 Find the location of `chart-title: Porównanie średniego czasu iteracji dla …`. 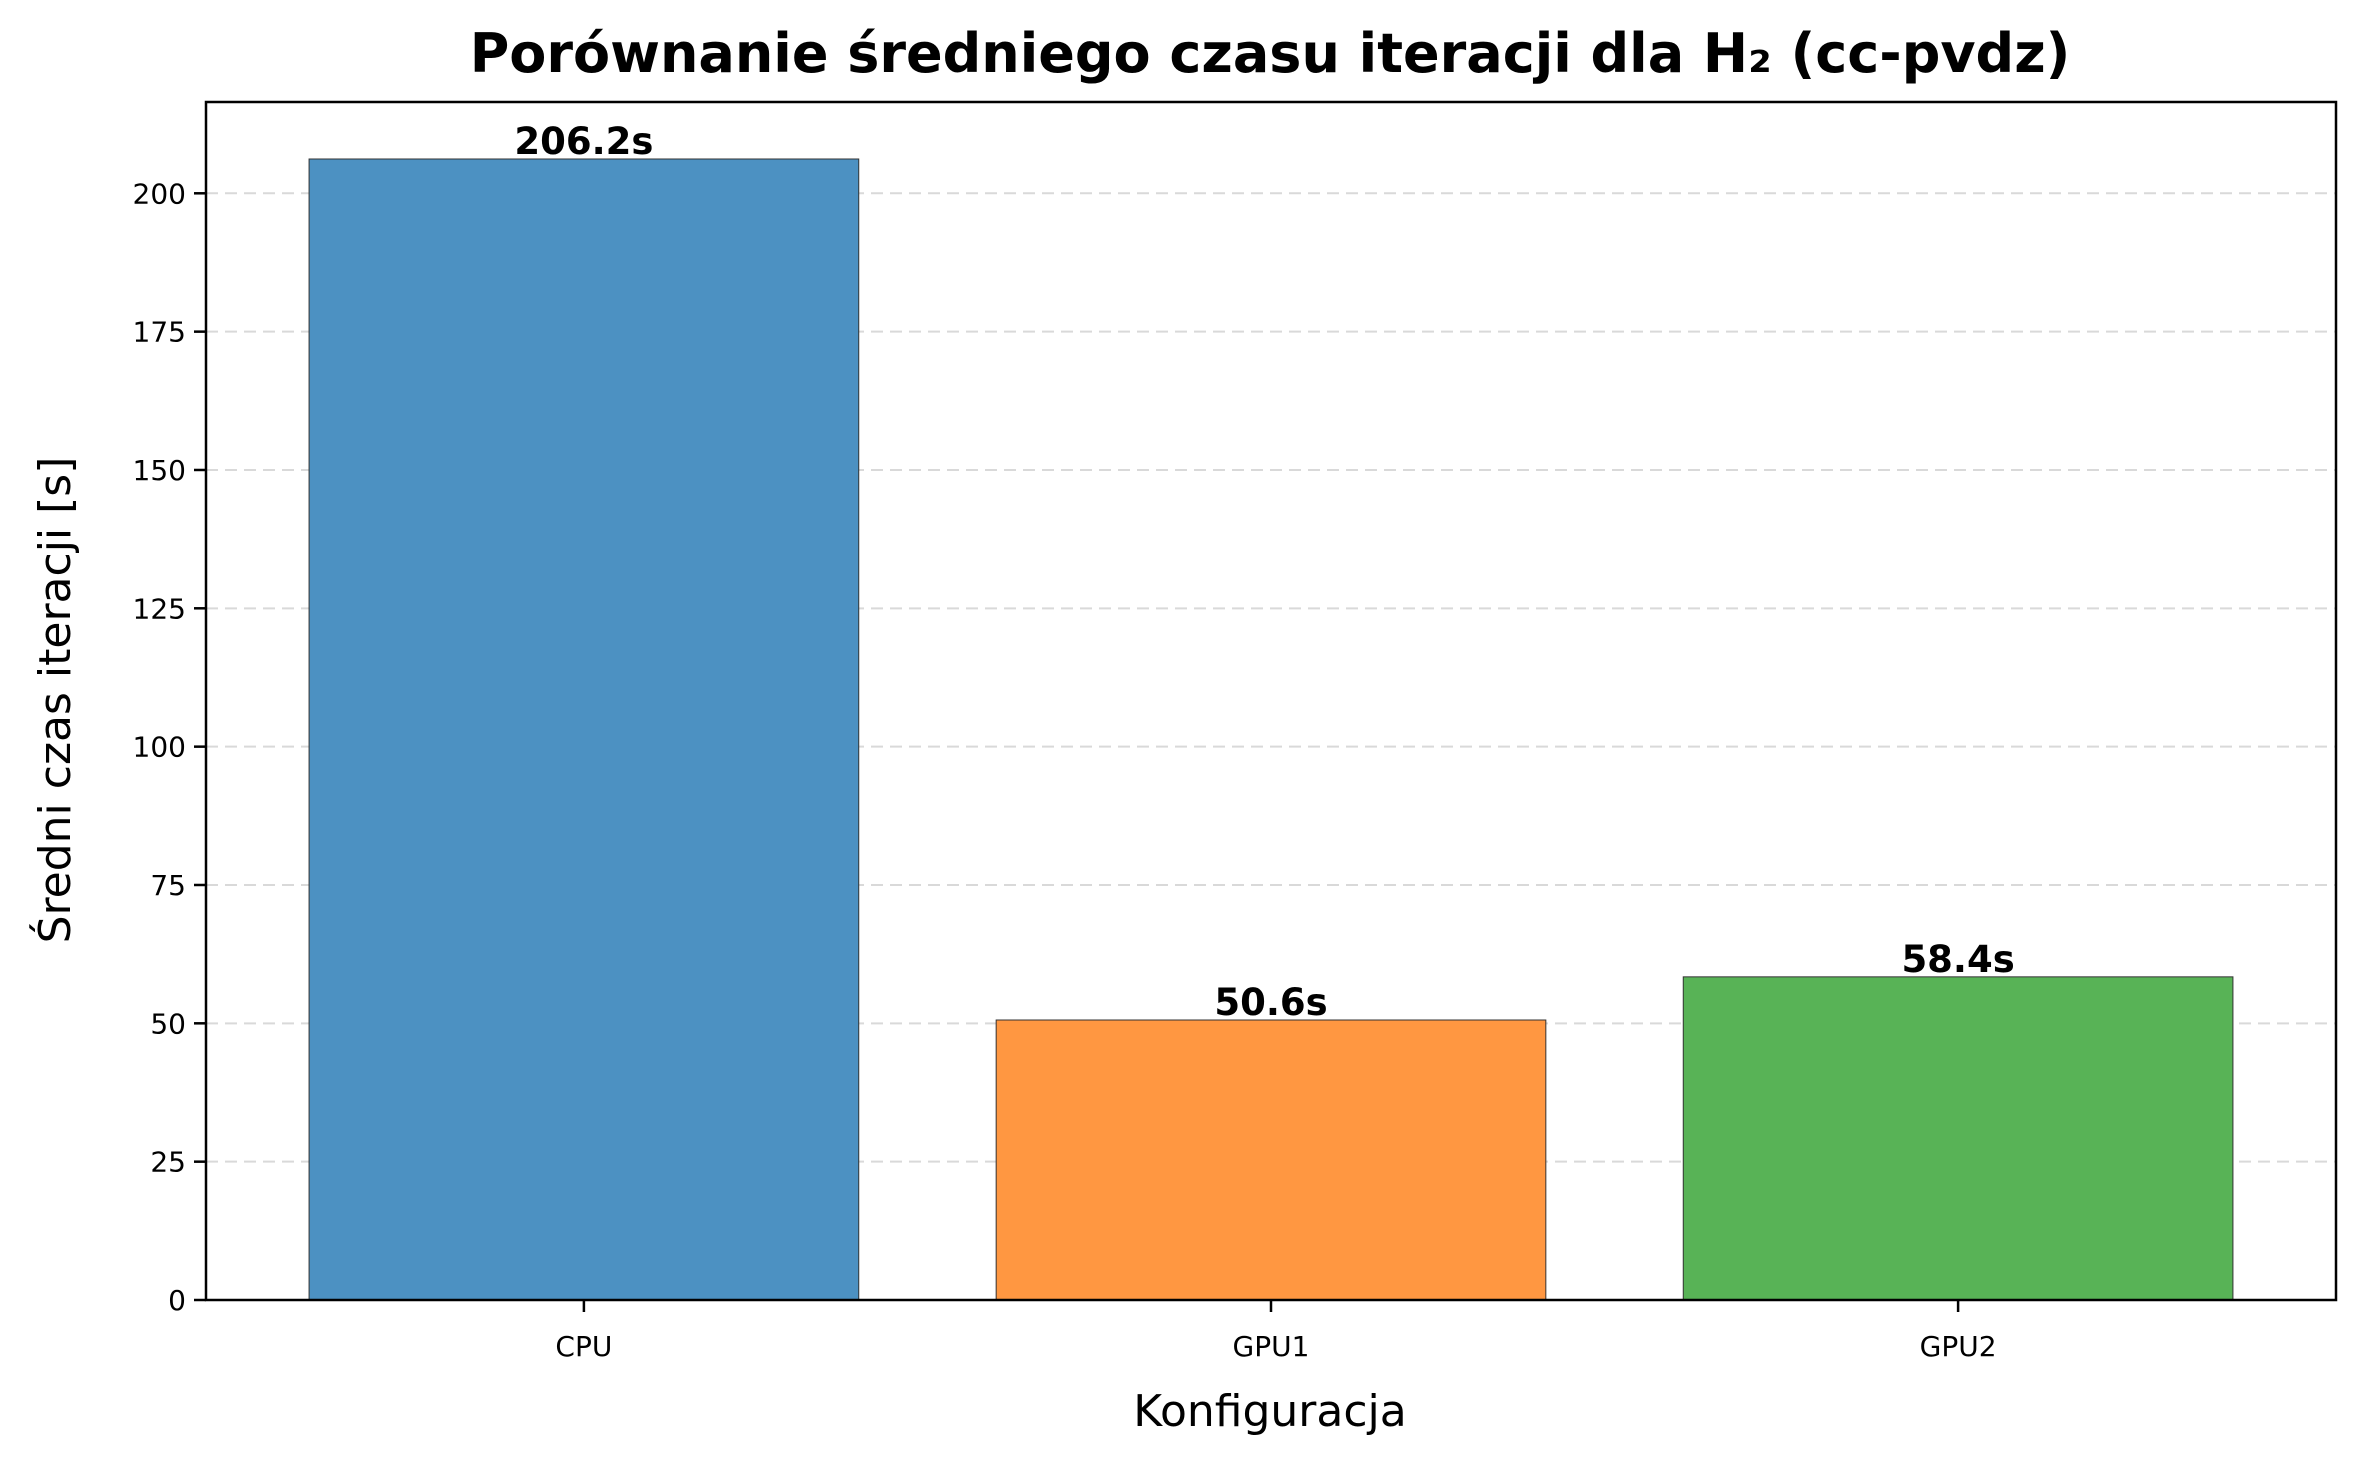

chart-title: Porównanie średniego czasu iteracji dla … is located at coordinates (1270, 53).